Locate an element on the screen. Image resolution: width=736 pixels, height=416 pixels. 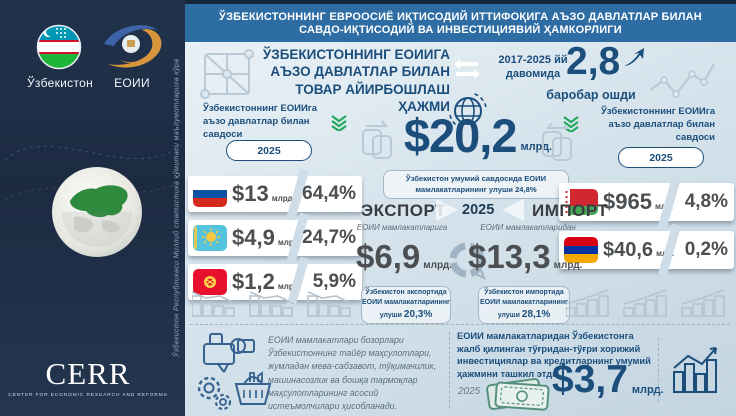
total-share-line1: Ўзбекистон умумий савдосида ЕОИИ is located at coordinates (476, 179).